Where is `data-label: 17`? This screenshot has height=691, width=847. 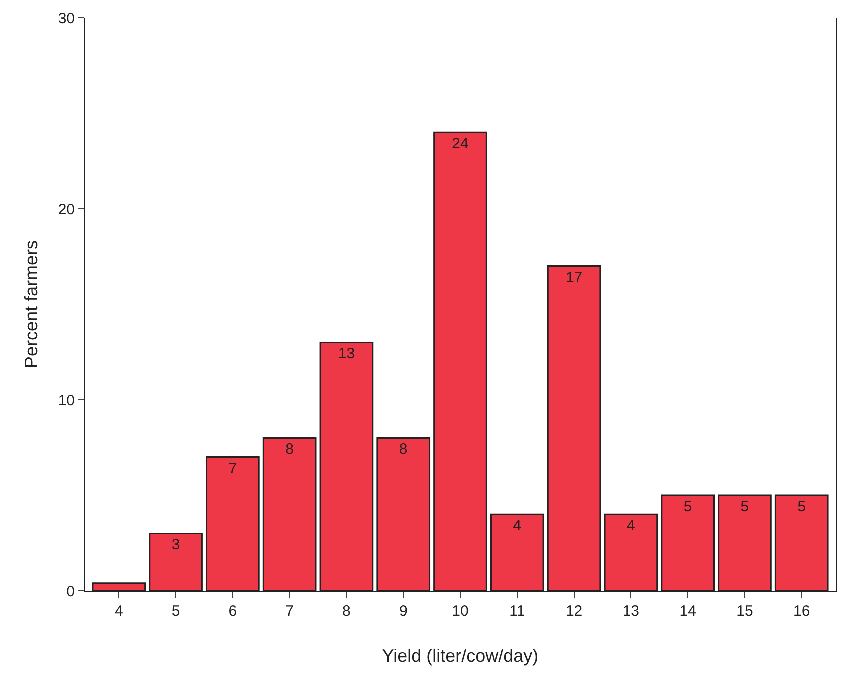 data-label: 17 is located at coordinates (574, 277).